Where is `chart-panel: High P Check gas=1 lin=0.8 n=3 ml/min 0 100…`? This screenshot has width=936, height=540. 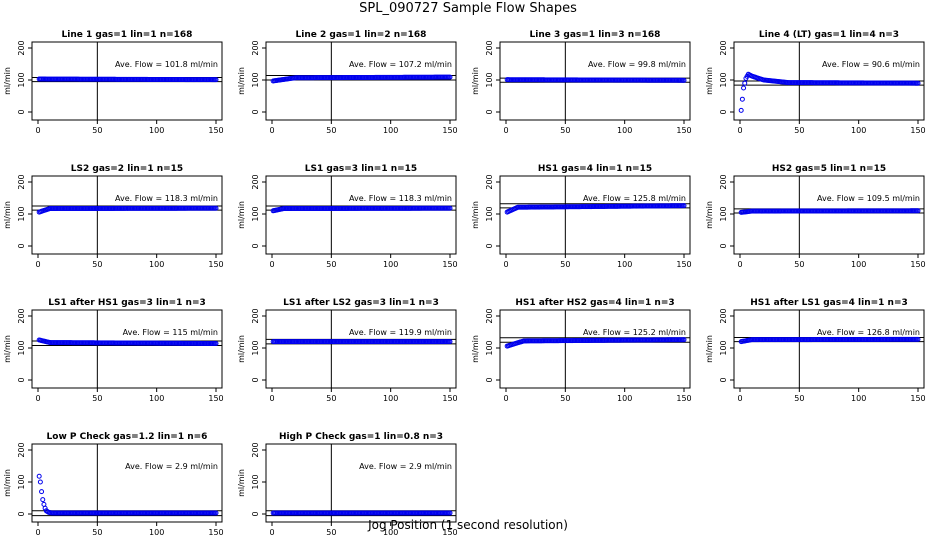
chart-panel: High P Check gas=1 lin=0.8 n=3 ml/min 0 100… is located at coordinates (347, 484).